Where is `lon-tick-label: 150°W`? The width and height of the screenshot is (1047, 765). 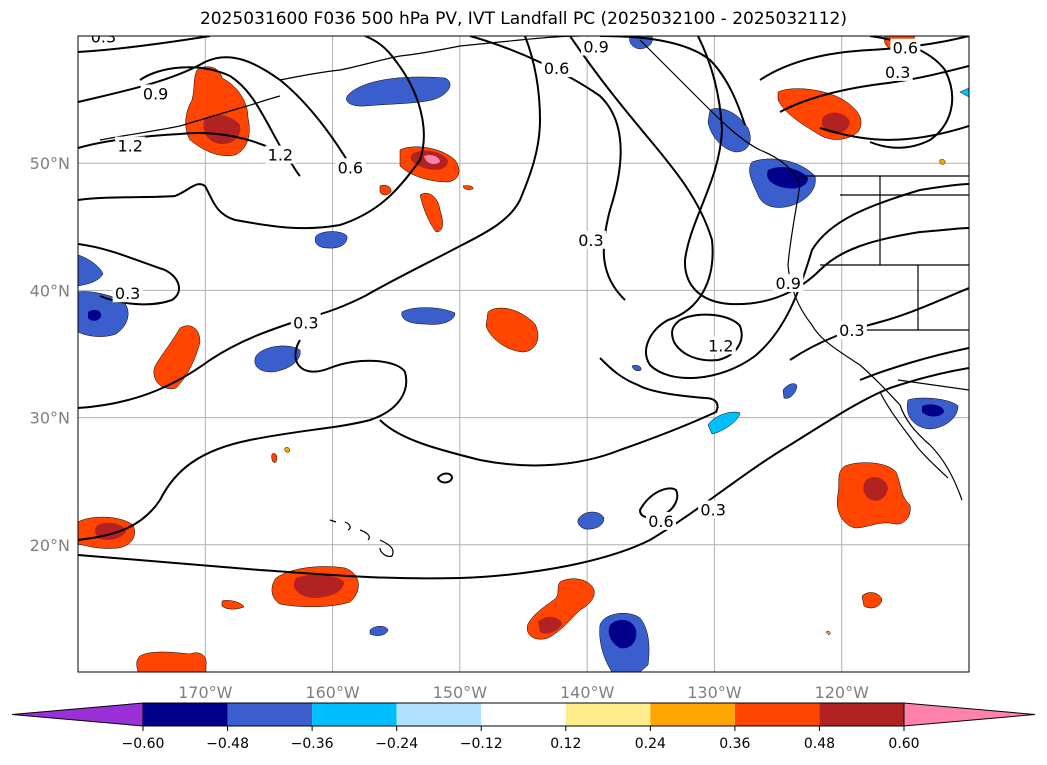 lon-tick-label: 150°W is located at coordinates (460, 692).